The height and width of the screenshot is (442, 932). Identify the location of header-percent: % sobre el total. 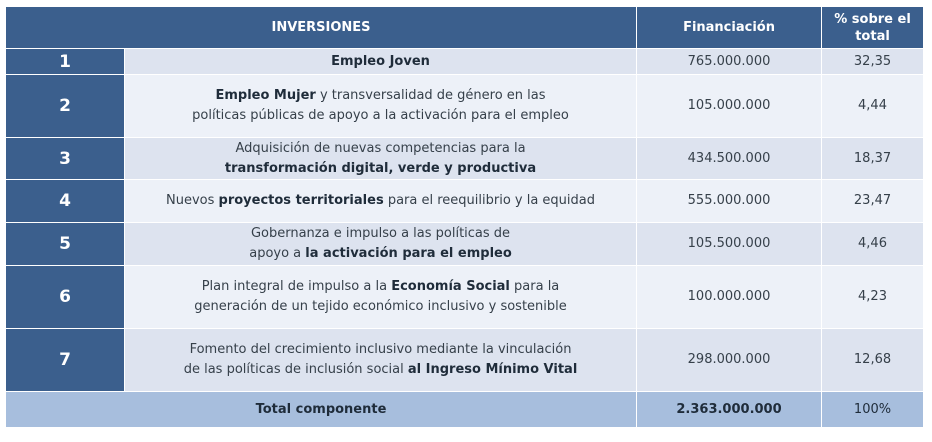
(873, 27).